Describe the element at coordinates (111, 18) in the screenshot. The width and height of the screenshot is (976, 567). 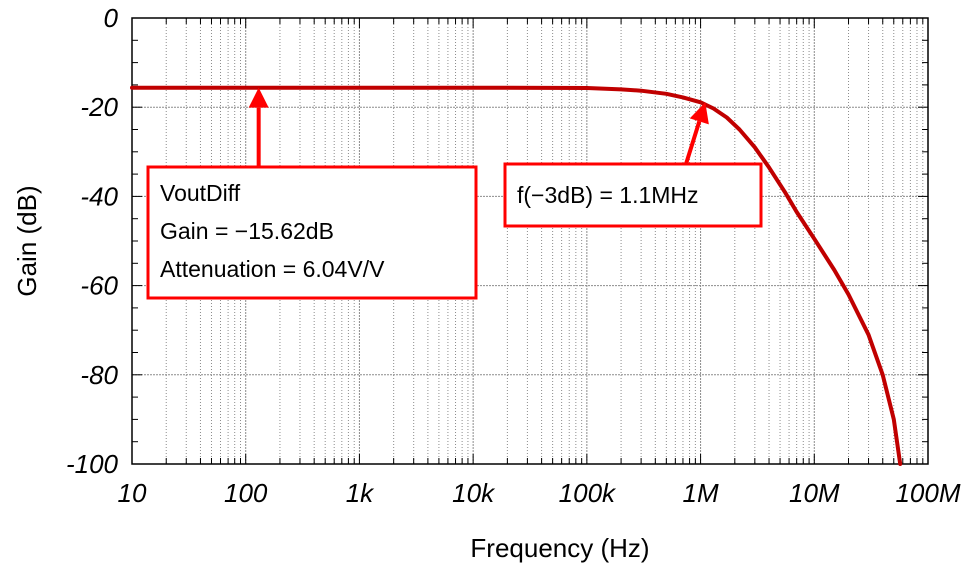
I see `y-tick-label: 0` at that location.